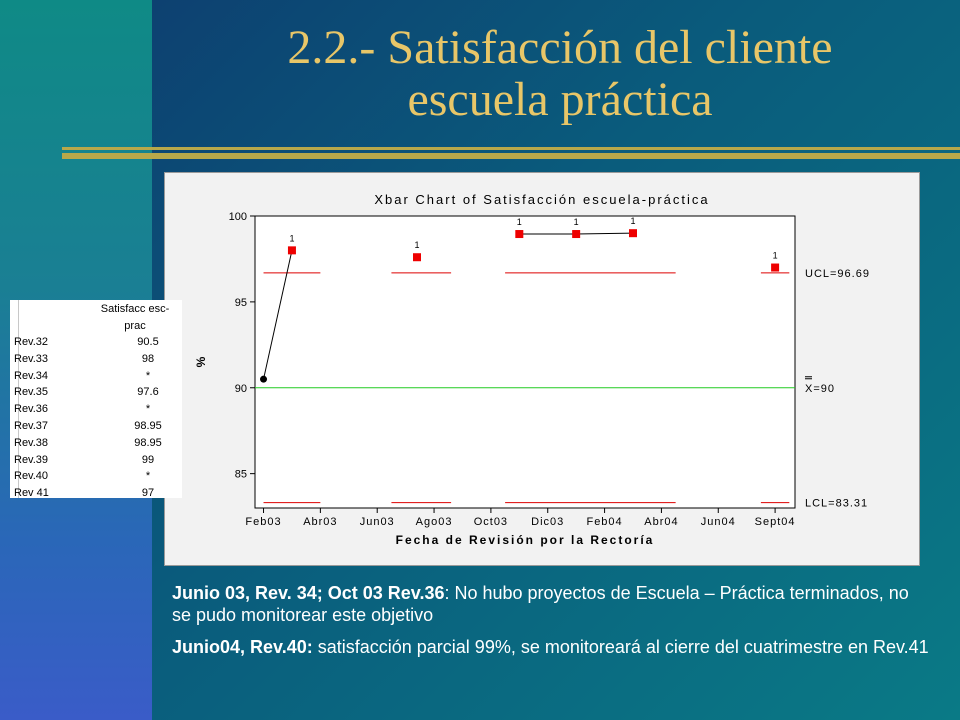  Describe the element at coordinates (718, 522) in the screenshot. I see `x-tick-label: Jun04` at that location.